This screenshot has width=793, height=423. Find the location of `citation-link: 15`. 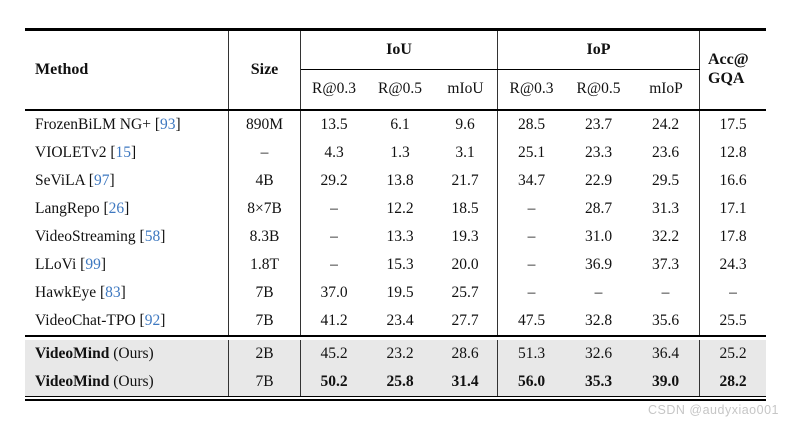

citation-link: 15 is located at coordinates (123, 152).